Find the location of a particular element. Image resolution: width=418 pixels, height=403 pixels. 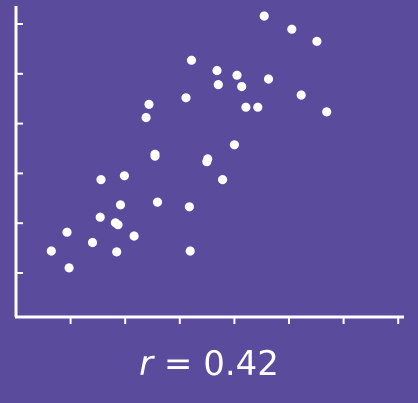

correlation-value: 0.42 is located at coordinates (241, 364).